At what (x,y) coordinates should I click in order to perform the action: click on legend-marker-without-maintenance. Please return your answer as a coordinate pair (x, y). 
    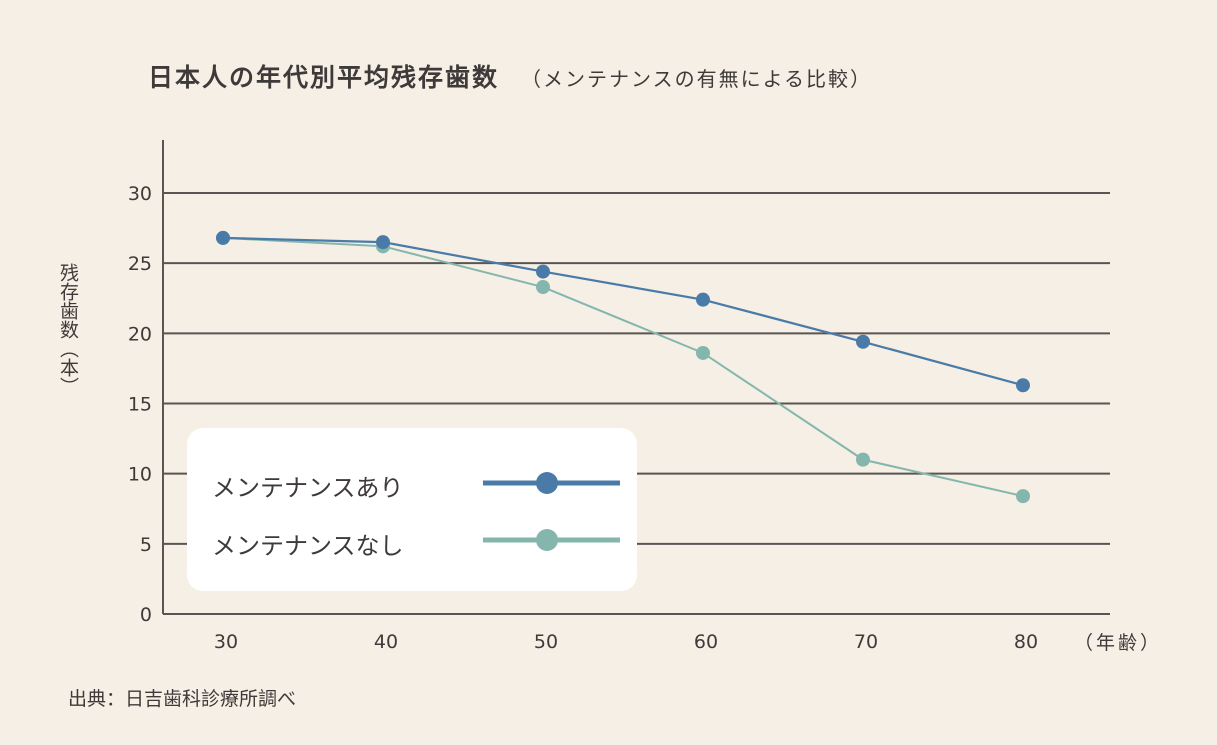
    Looking at the image, I should click on (547, 540).